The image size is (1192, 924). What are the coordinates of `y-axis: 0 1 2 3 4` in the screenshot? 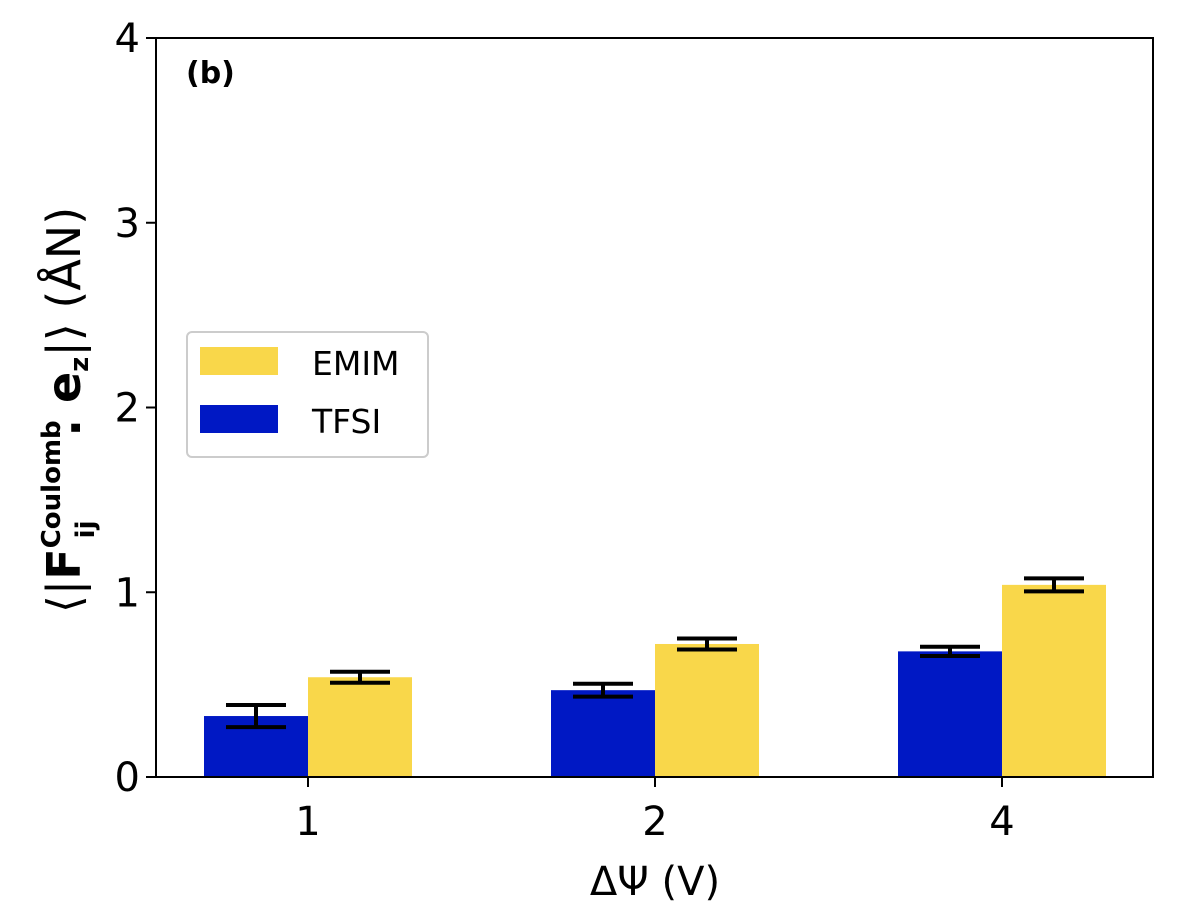 It's located at (135, 408).